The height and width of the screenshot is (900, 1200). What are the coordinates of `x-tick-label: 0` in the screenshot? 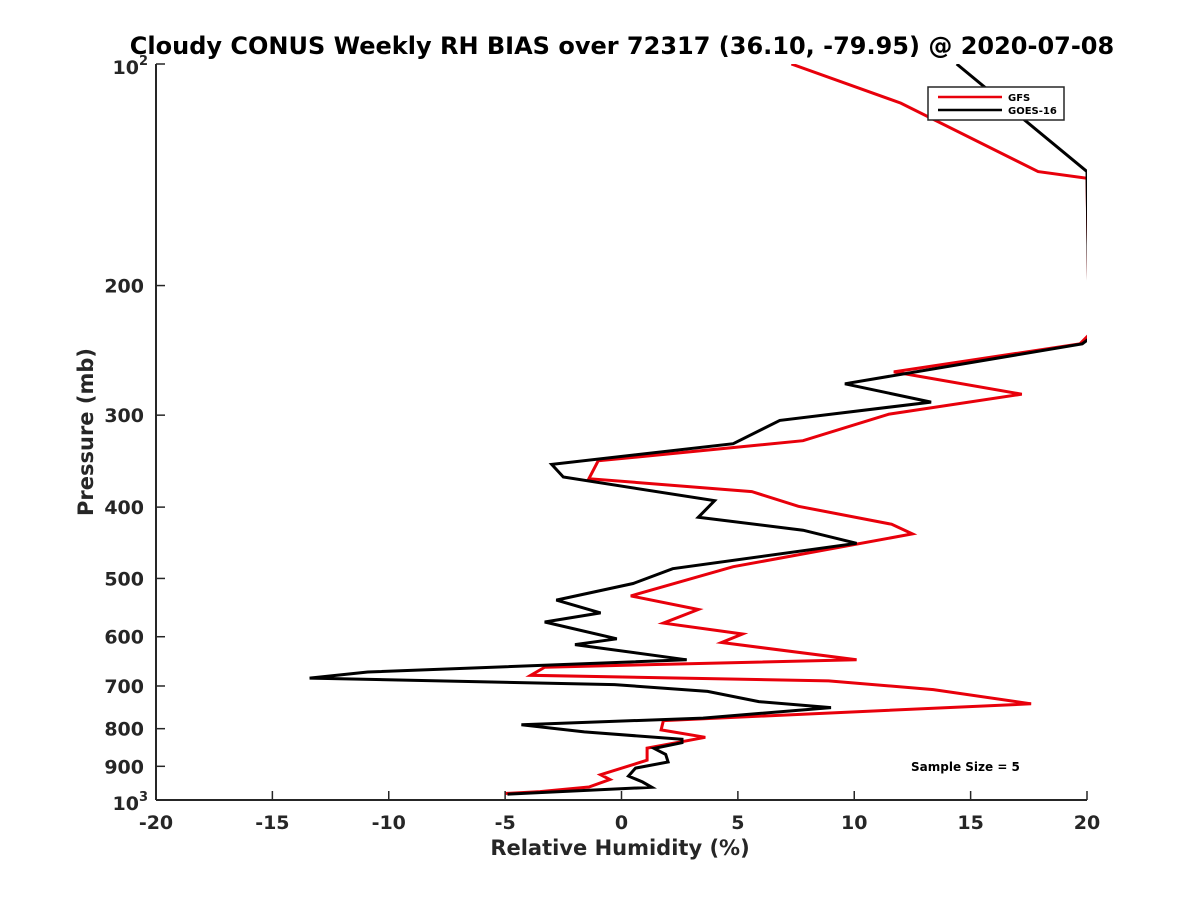 It's located at (621, 823).